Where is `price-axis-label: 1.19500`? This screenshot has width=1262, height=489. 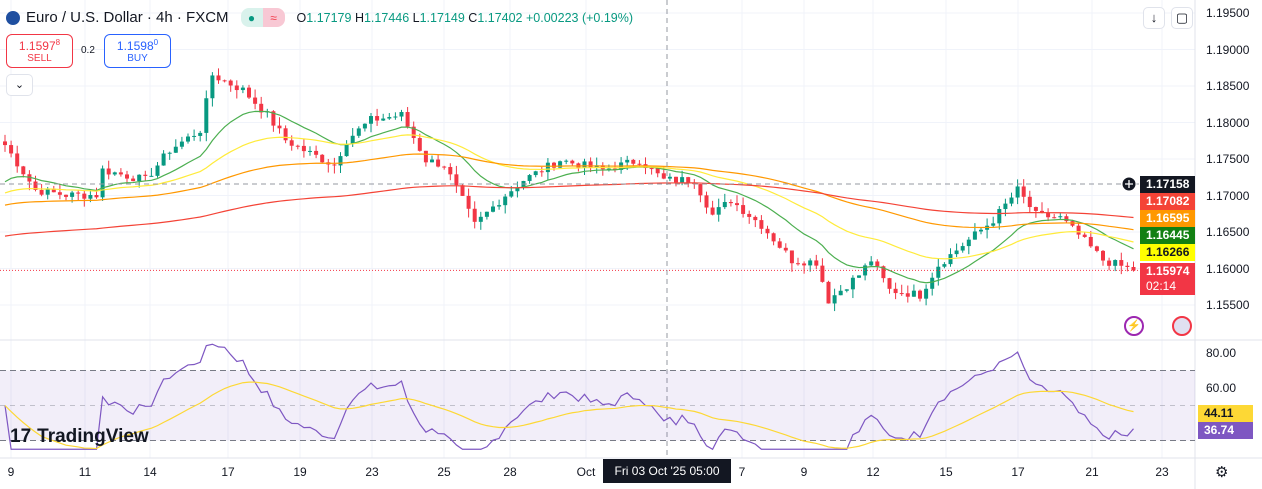
price-axis-label: 1.19500 is located at coordinates (1228, 13).